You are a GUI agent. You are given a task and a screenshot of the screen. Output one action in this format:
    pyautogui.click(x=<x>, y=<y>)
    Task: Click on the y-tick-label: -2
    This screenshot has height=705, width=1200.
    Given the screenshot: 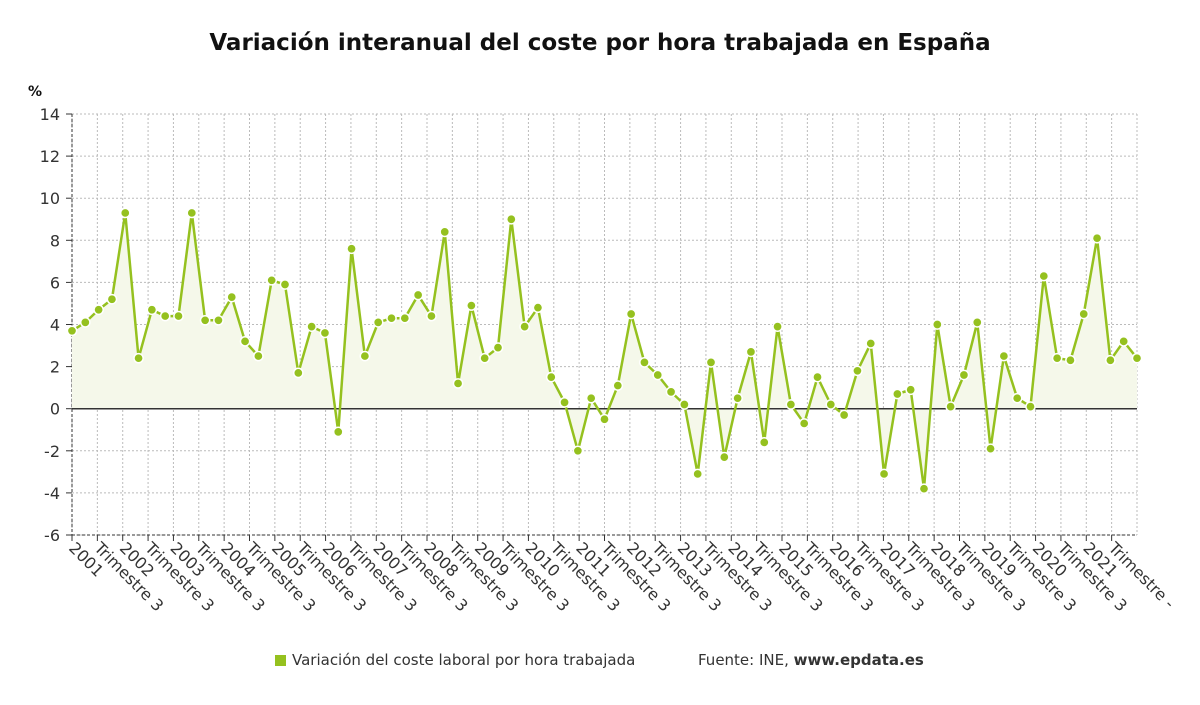 What is the action you would take?
    pyautogui.click(x=52, y=451)
    